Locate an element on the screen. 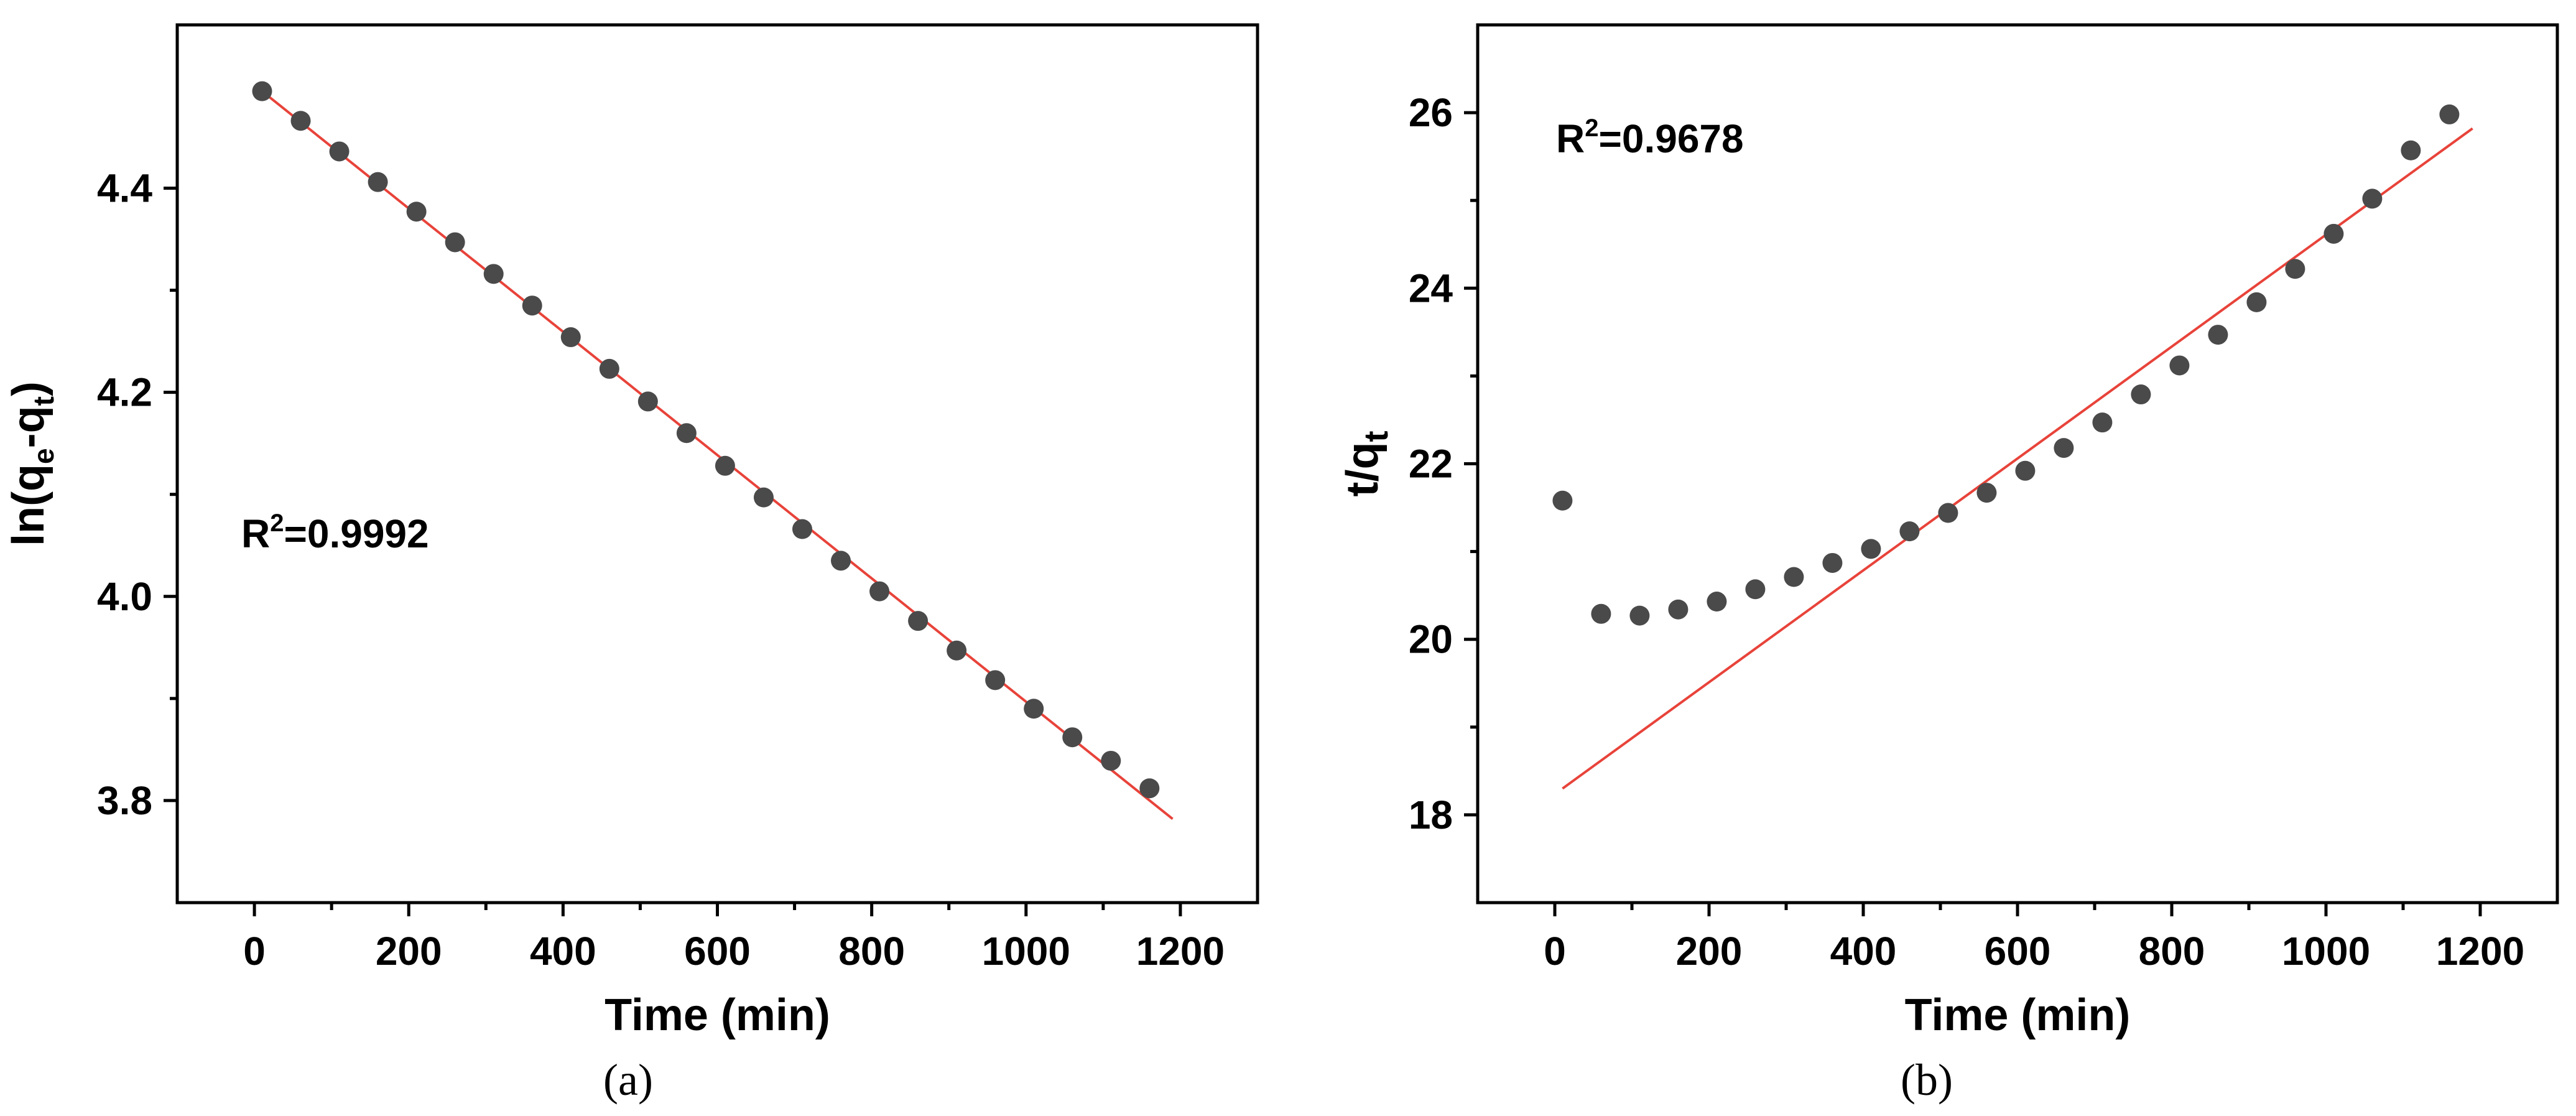  y-tick-label: 4.2 is located at coordinates (125, 392).